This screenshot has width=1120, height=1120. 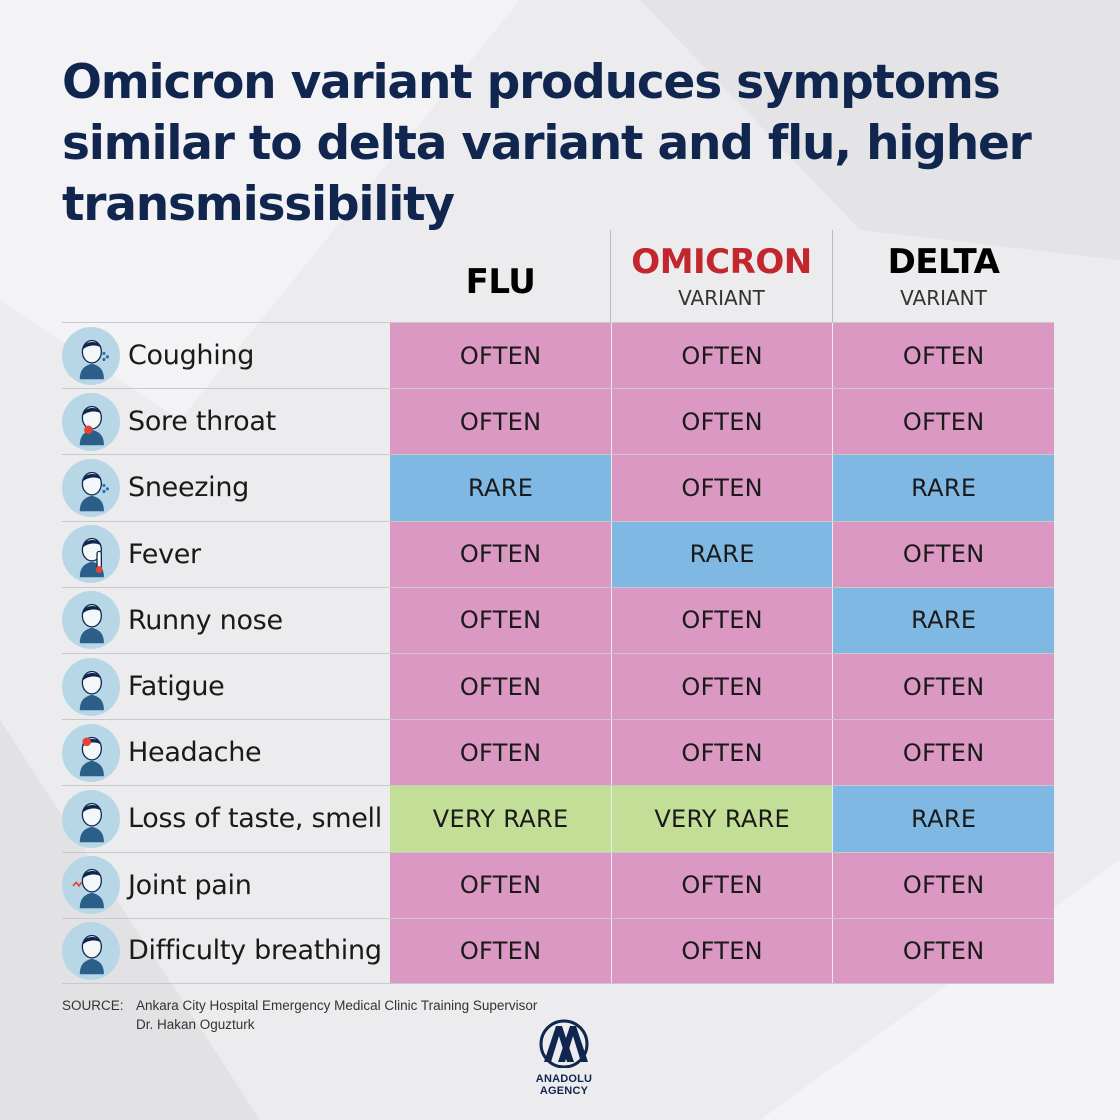 What do you see at coordinates (91, 885) in the screenshot?
I see `joint-pain-icon` at bounding box center [91, 885].